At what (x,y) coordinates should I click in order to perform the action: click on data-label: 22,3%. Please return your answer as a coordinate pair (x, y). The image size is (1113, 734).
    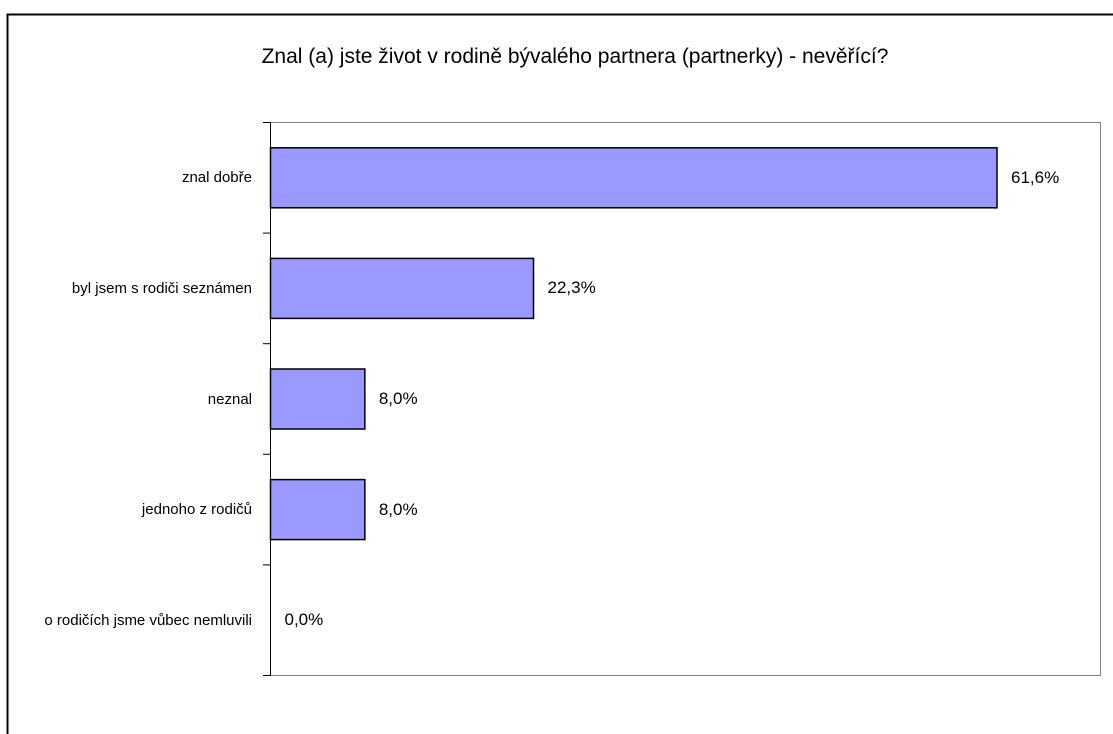
    Looking at the image, I should click on (571, 288).